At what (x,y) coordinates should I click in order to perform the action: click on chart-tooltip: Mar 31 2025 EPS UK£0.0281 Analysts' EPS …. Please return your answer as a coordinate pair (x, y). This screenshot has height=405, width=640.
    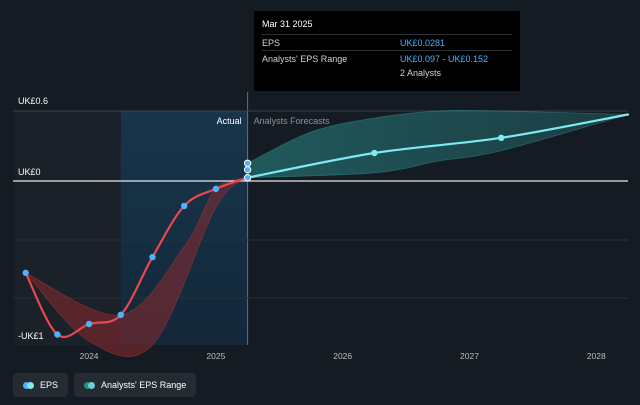
    Looking at the image, I should click on (387, 51).